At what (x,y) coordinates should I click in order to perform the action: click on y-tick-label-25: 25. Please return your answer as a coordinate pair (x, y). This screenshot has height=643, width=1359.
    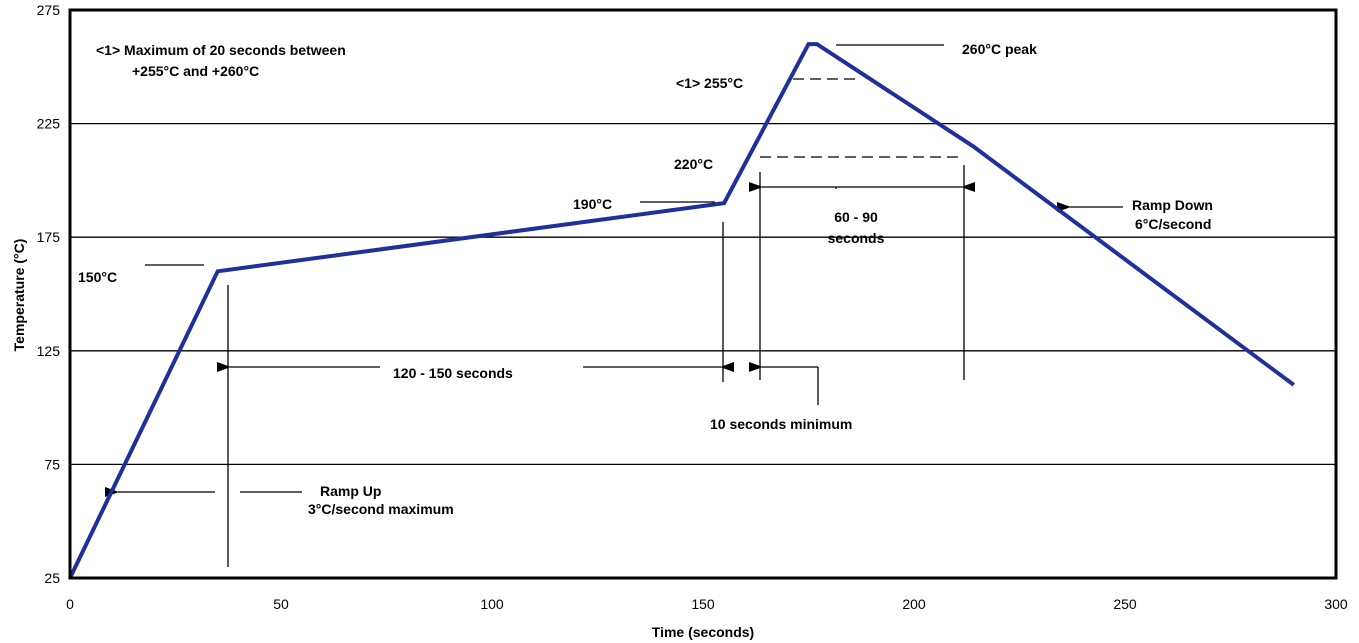
    Looking at the image, I should click on (52, 578).